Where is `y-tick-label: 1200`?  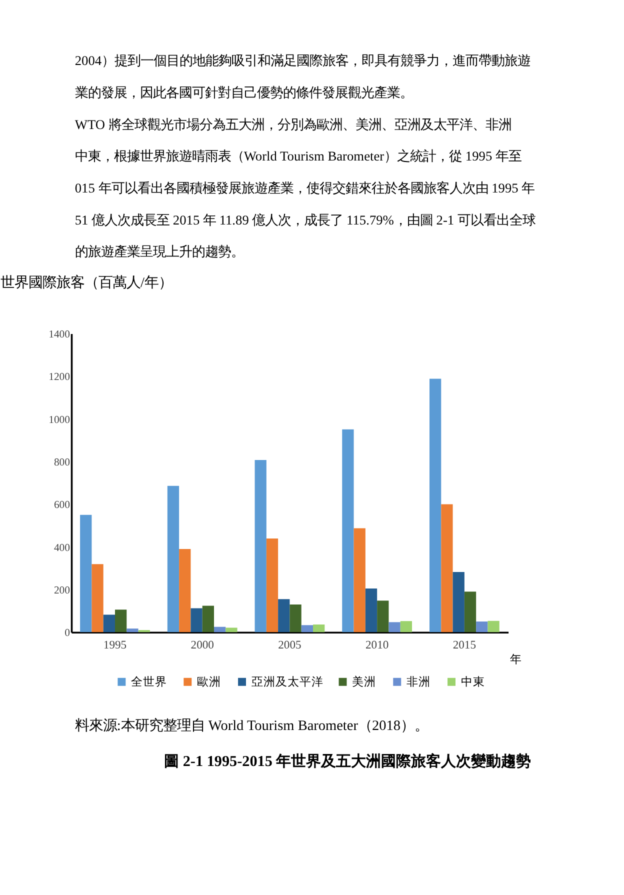
y-tick-label: 1200 is located at coordinates (59, 377).